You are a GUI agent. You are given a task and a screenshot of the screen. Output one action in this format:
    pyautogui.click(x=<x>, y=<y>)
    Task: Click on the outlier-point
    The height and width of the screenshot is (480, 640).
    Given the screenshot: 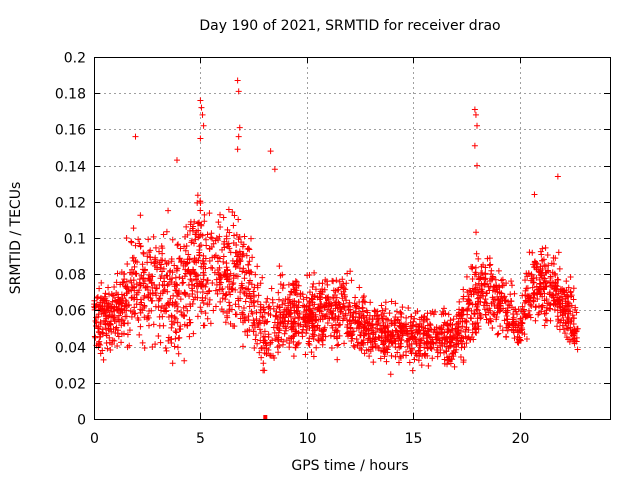 What is the action you would take?
    pyautogui.click(x=477, y=125)
    